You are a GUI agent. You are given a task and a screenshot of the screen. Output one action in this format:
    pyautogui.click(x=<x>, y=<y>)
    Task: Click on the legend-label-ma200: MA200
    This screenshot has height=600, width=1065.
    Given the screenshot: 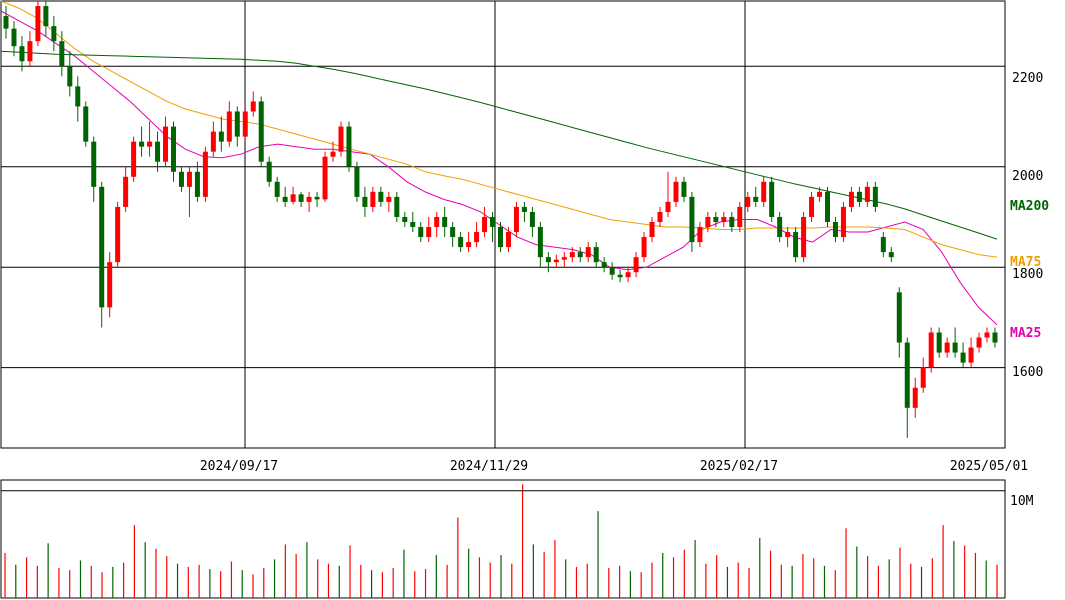 What is the action you would take?
    pyautogui.click(x=1029, y=206)
    